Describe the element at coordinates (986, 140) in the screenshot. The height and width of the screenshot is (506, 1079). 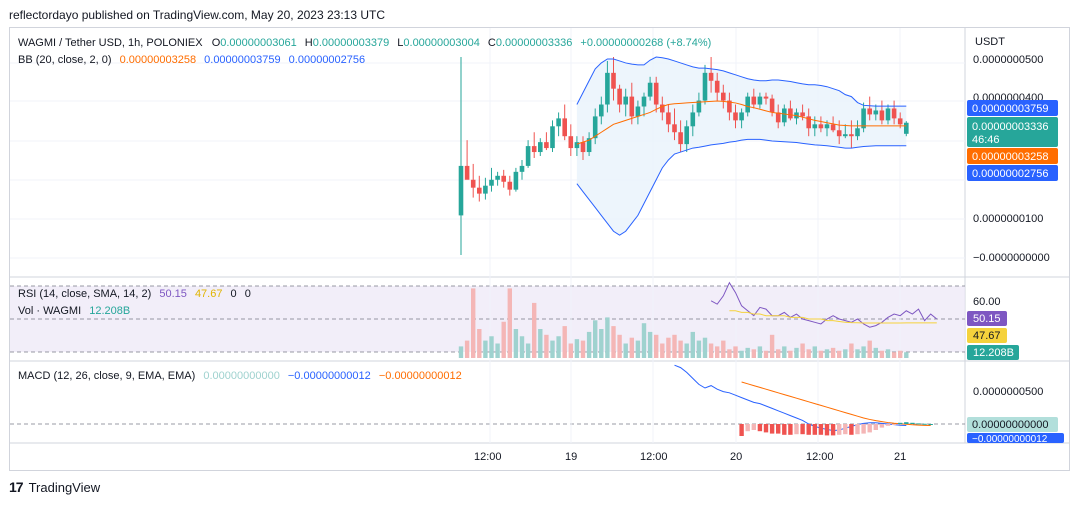
I see `price-label-countdown: 46:46` at that location.